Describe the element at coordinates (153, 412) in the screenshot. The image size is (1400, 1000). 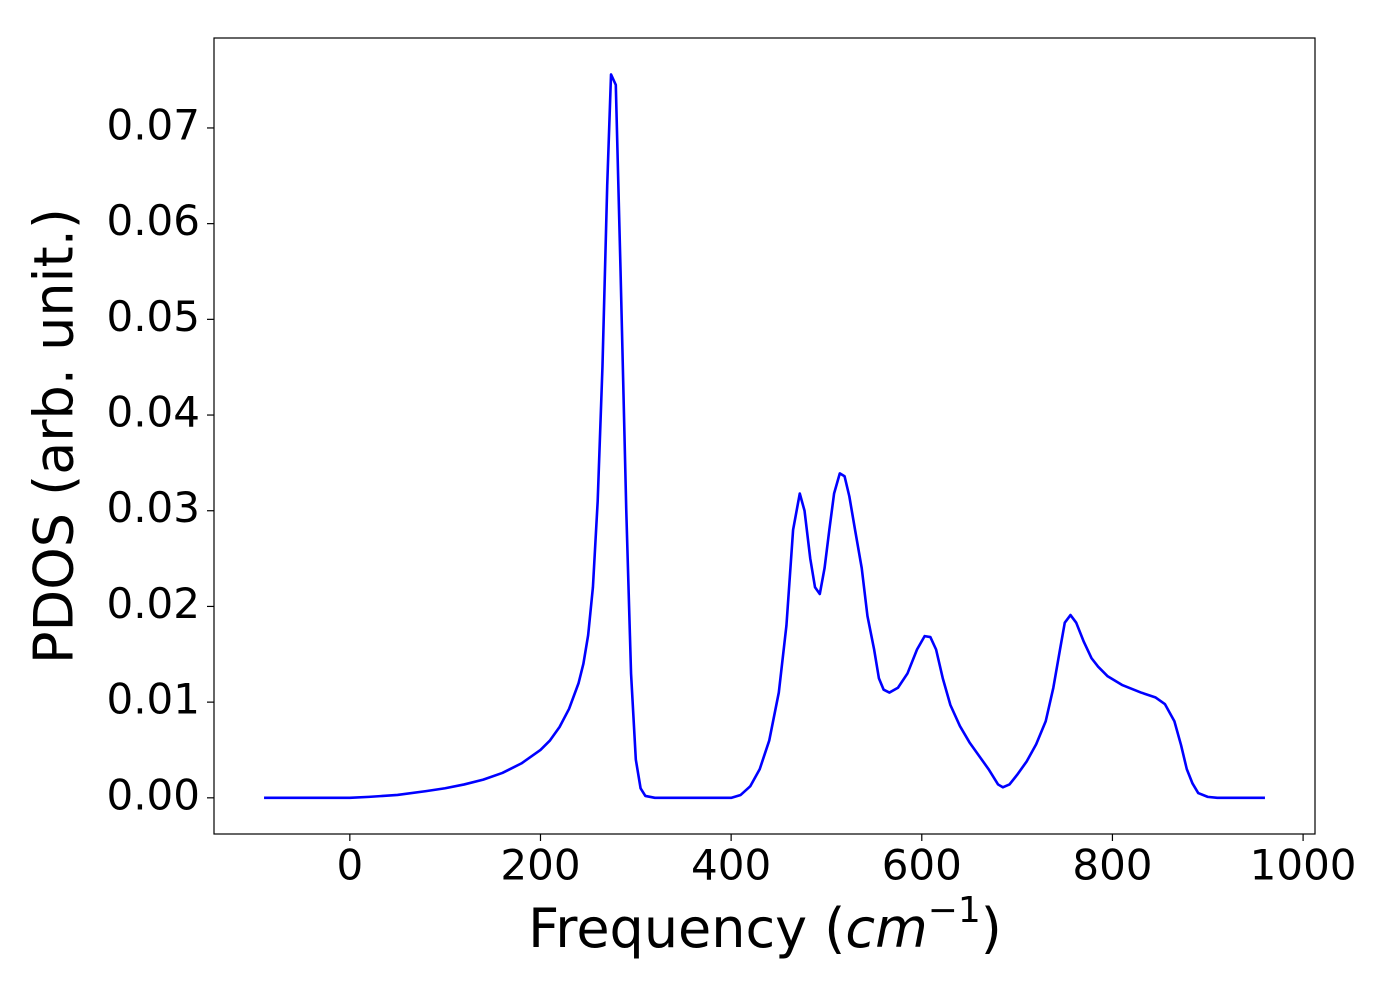
I see `y-tick-label: 0.04` at that location.